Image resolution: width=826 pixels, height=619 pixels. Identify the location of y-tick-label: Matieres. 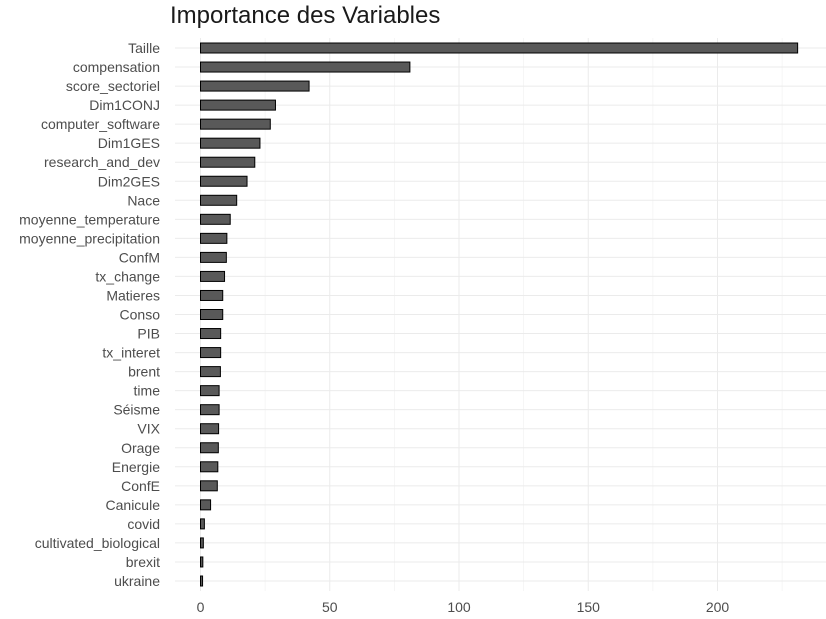
(133, 295).